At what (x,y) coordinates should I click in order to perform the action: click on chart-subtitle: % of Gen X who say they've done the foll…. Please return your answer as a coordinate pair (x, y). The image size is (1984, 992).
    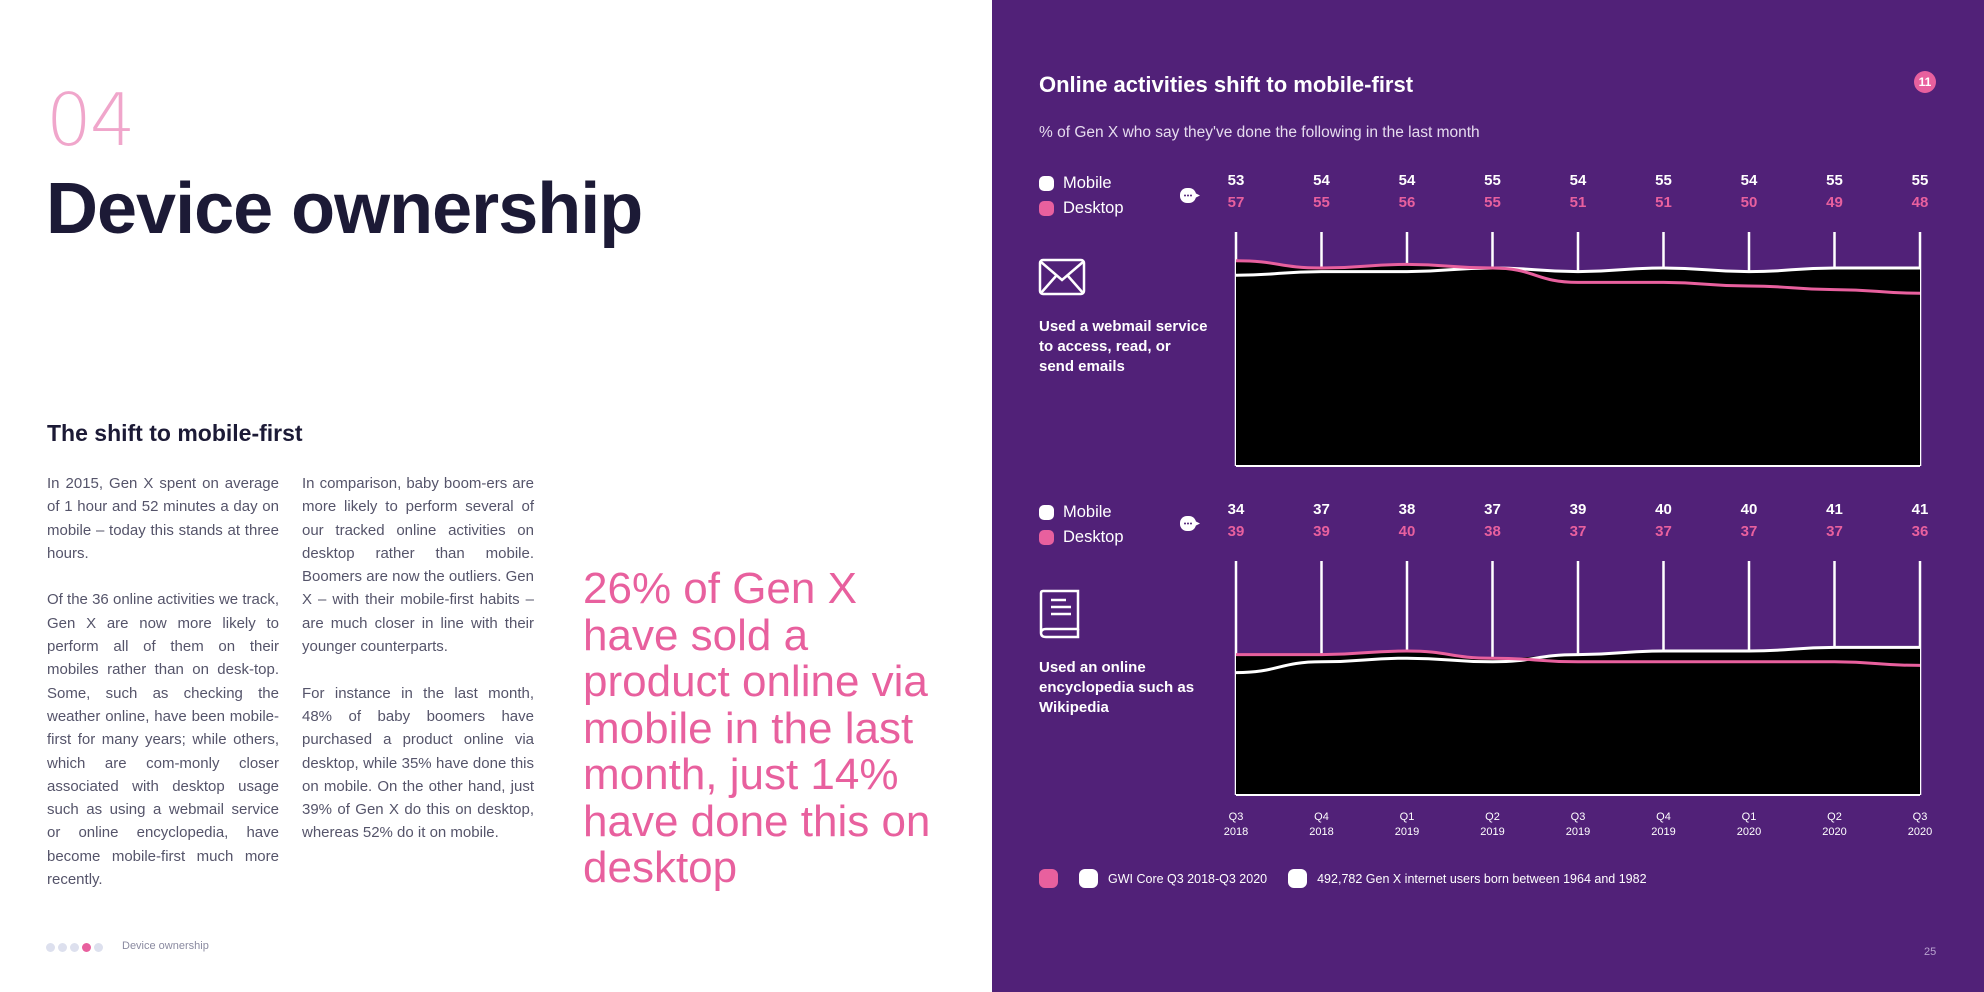
    Looking at the image, I should click on (1259, 132).